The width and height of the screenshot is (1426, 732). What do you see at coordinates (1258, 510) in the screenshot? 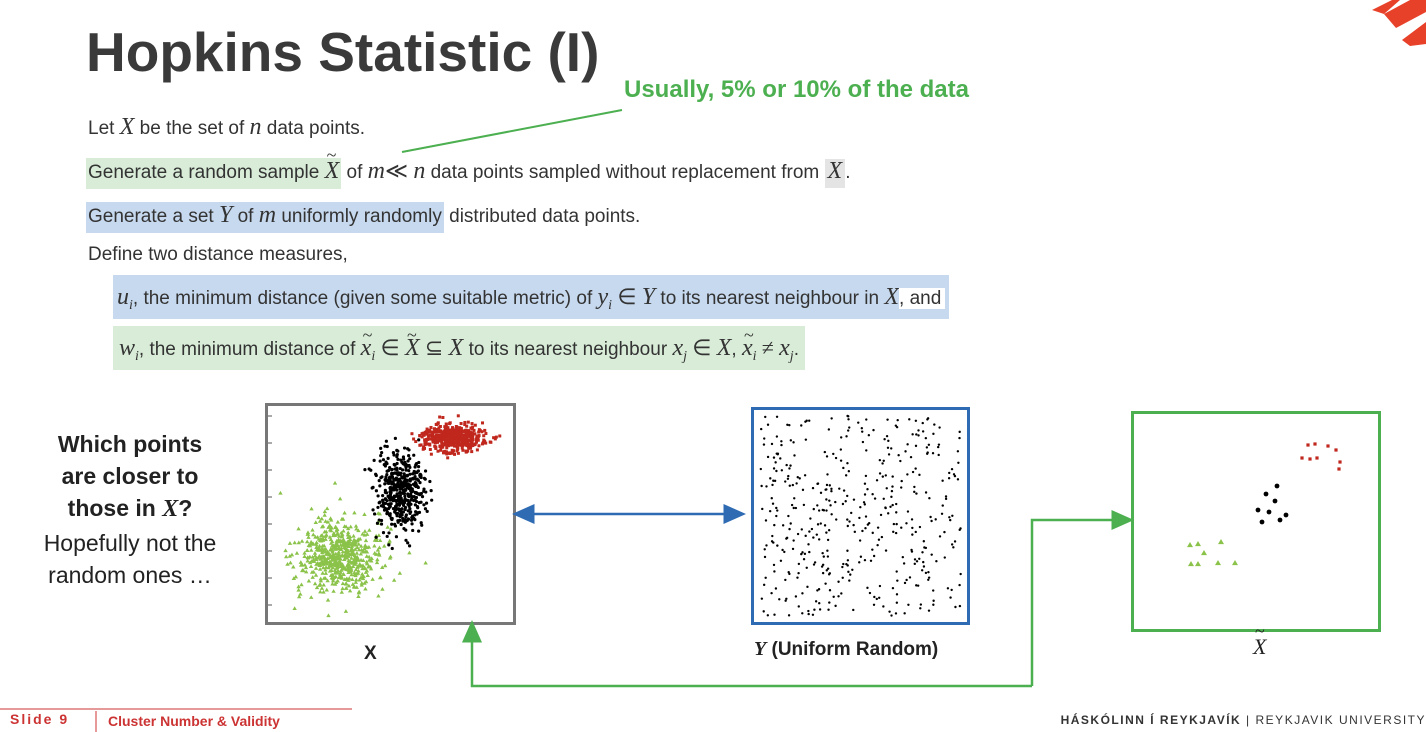
I see `sample-black-point` at bounding box center [1258, 510].